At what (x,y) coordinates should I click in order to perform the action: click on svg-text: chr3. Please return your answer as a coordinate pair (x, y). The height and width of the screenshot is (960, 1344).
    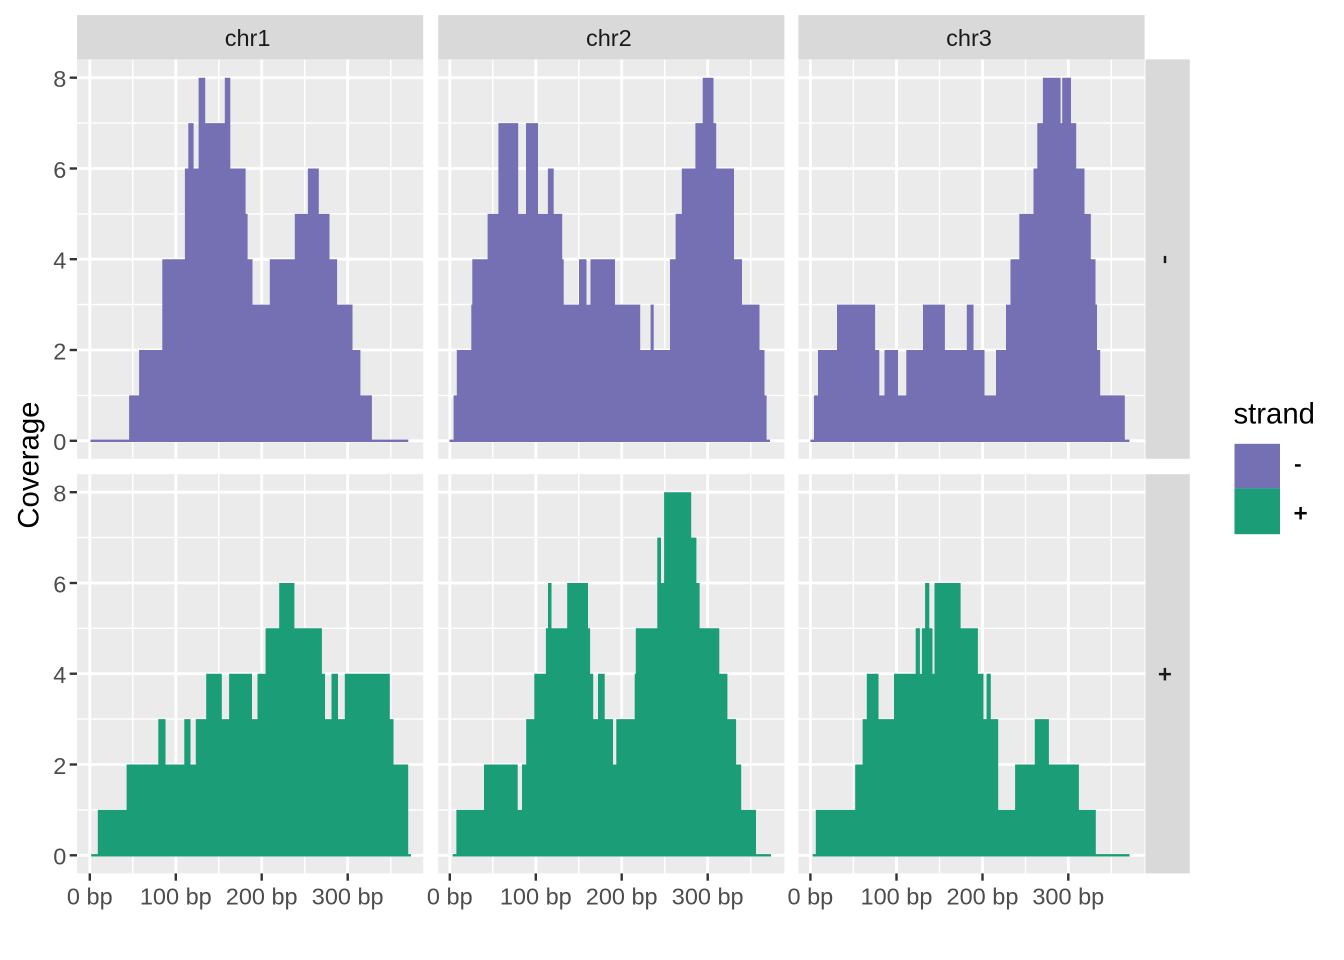
    Looking at the image, I should click on (969, 38).